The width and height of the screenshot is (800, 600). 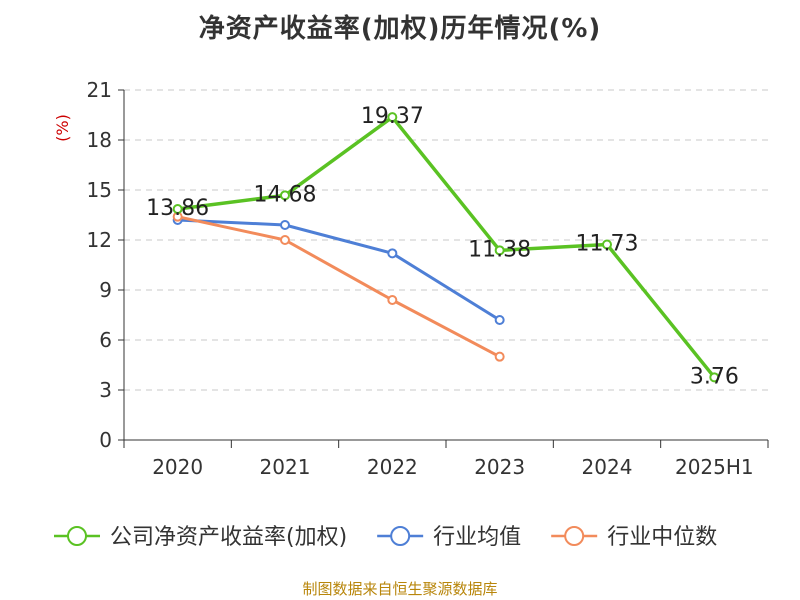 What do you see at coordinates (477, 537) in the screenshot?
I see `legend-label-1: 行业均值` at bounding box center [477, 537].